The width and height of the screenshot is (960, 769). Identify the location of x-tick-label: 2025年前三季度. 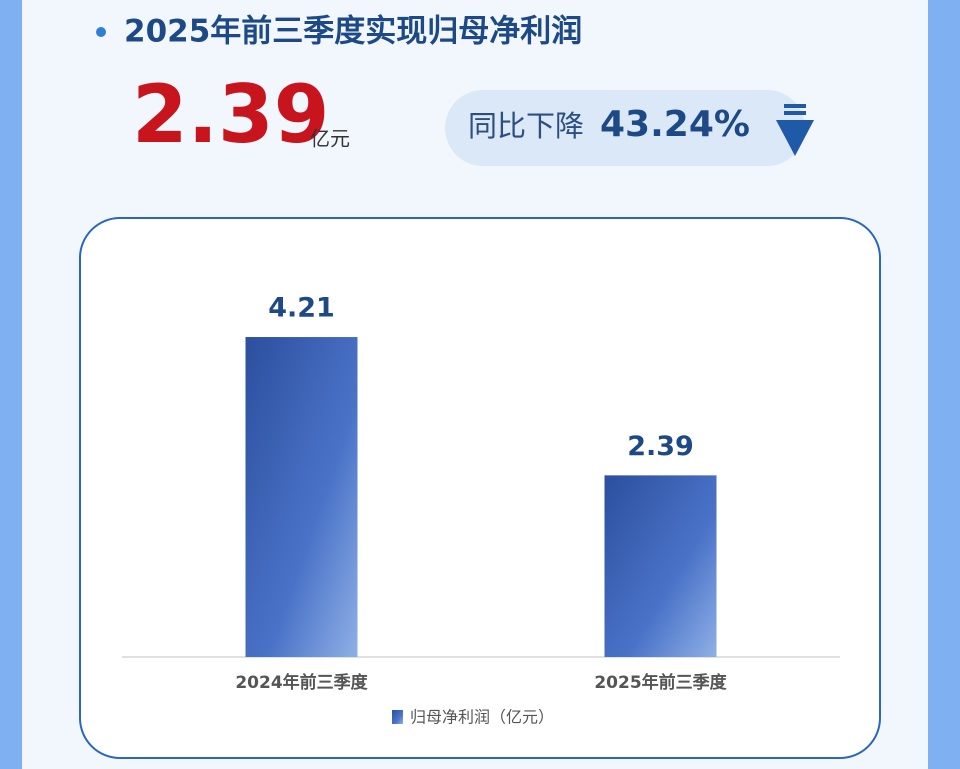
(660, 682).